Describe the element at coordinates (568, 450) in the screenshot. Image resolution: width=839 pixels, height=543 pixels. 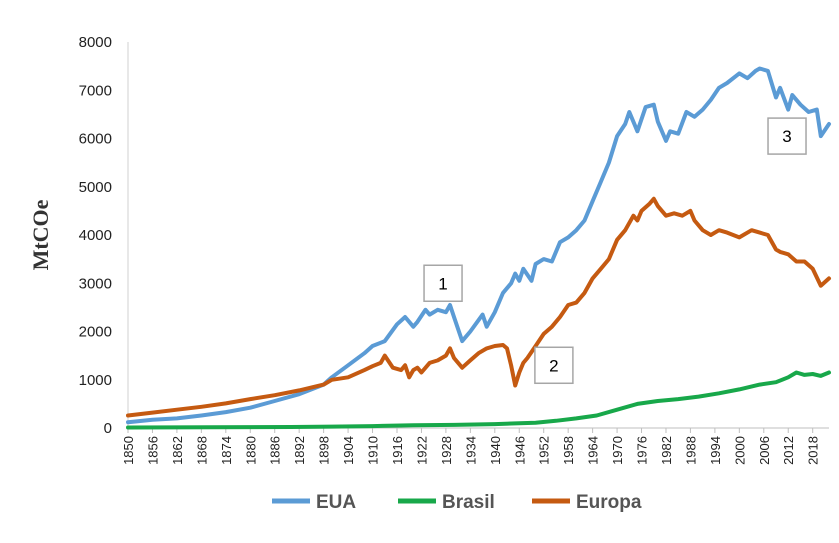
I see `x-tick-label: 1958` at that location.